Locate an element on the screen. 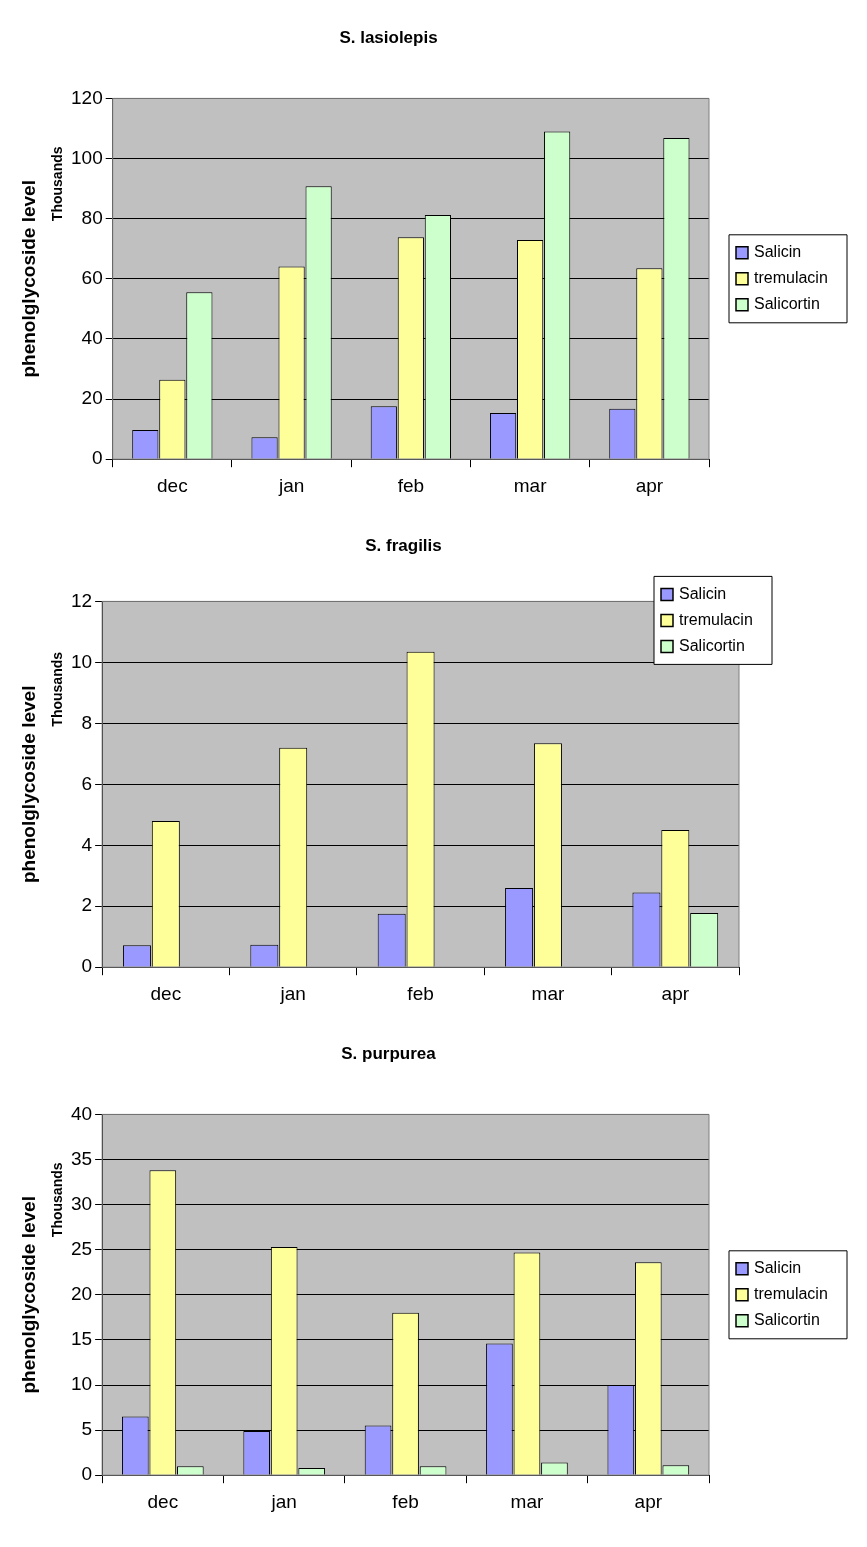 The width and height of the screenshot is (867, 1547). y-tick-label: 12 is located at coordinates (81, 600).